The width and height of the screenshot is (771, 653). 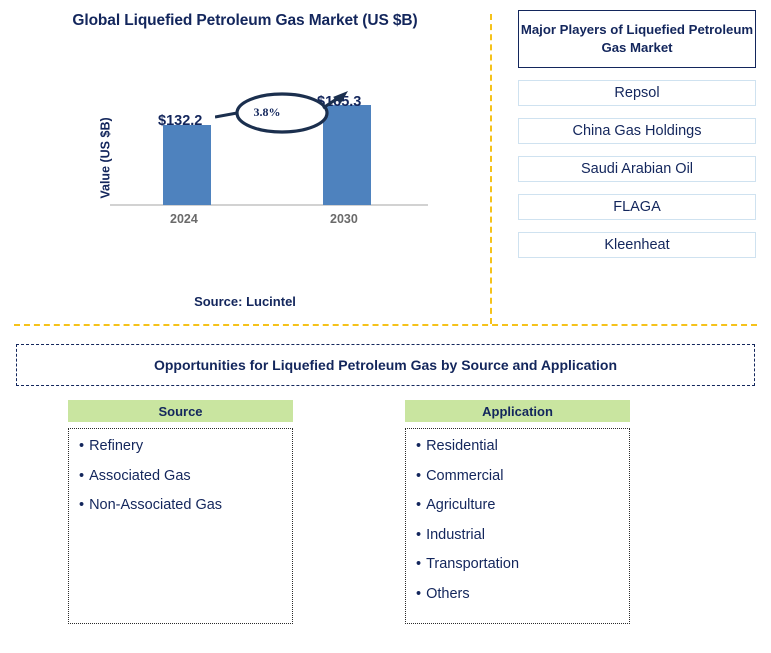 I want to click on list-item: • Industrial, so click(x=518, y=534).